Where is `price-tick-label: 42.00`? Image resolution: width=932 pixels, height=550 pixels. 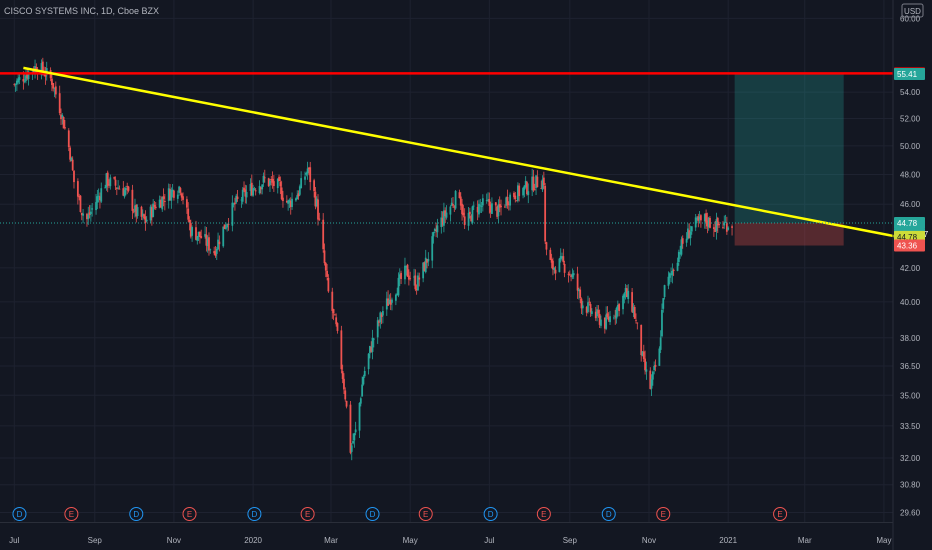
price-tick-label: 42.00 is located at coordinates (910, 268).